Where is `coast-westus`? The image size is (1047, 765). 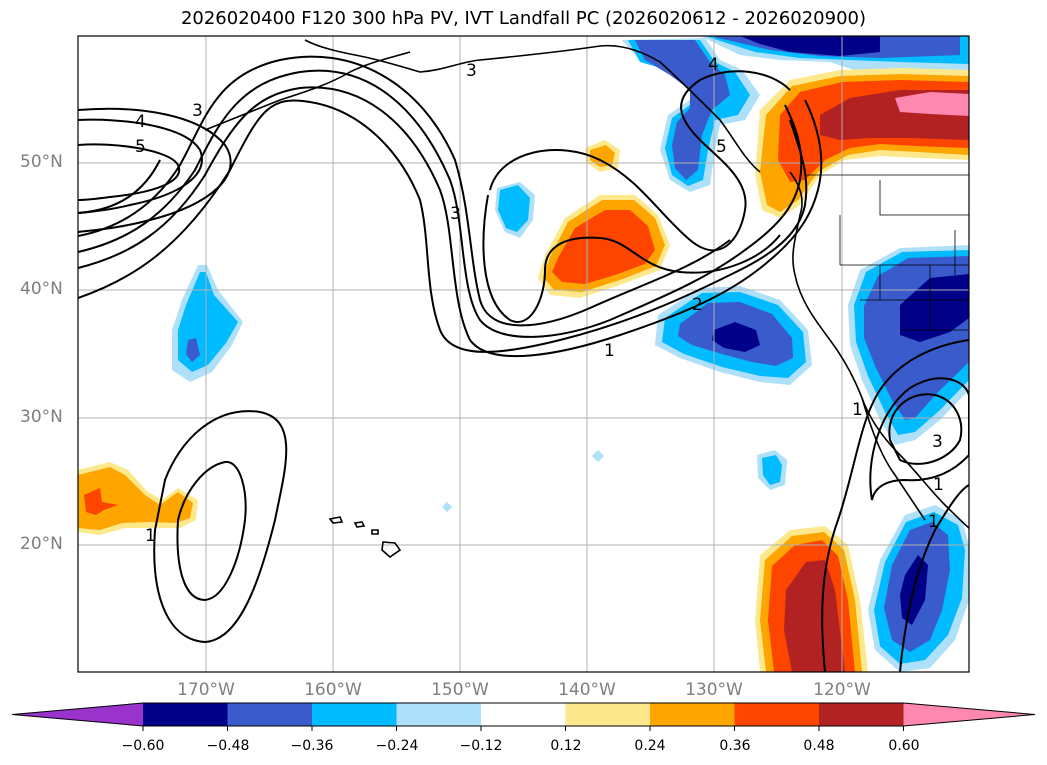 coast-westus is located at coordinates (879, 350).